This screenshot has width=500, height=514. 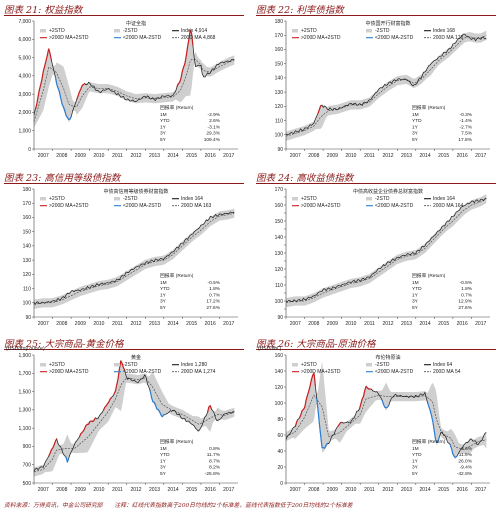 I want to click on returns-value: 12.9%, so click(x=465, y=302).